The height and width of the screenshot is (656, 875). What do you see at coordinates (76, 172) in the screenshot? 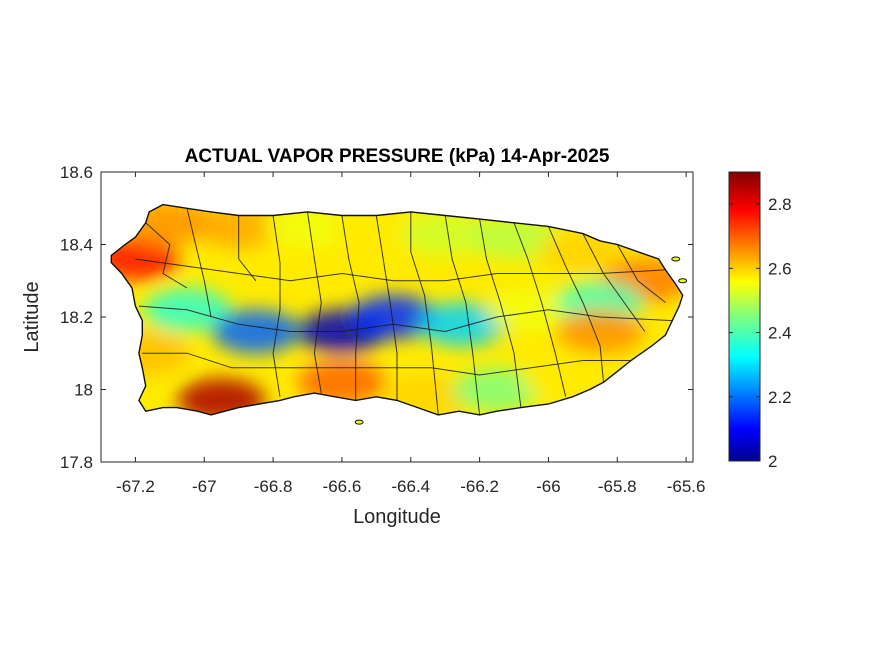
I see `y-tick-label: 18.6` at bounding box center [76, 172].